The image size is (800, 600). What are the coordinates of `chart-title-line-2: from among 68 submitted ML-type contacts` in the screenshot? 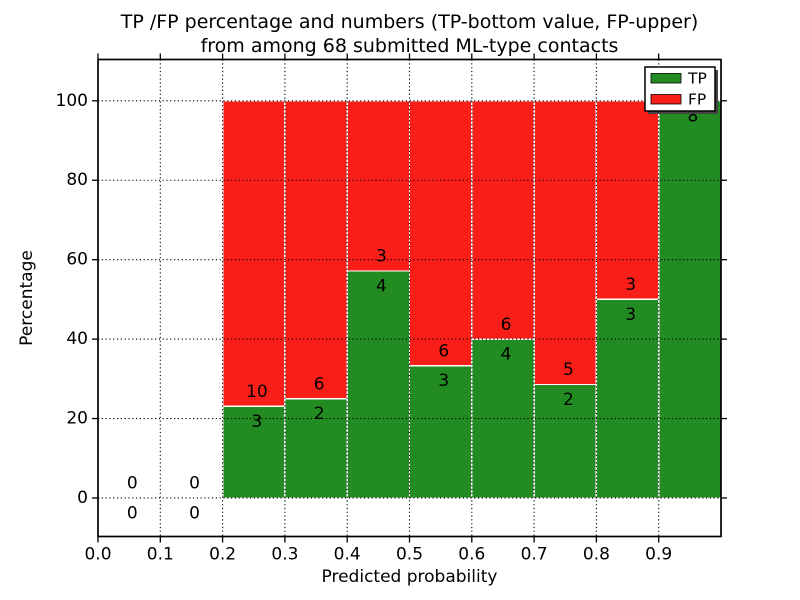 It's located at (409, 46).